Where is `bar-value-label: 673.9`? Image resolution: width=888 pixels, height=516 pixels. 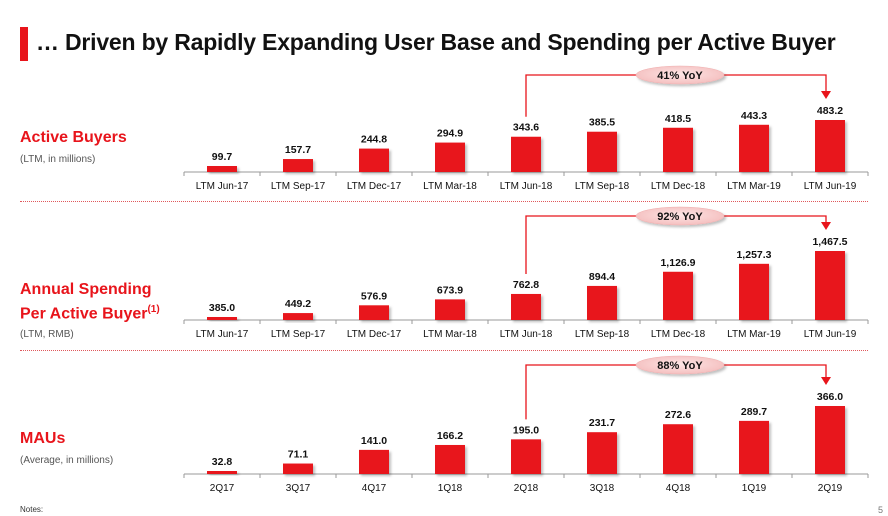 bar-value-label: 673.9 is located at coordinates (450, 290).